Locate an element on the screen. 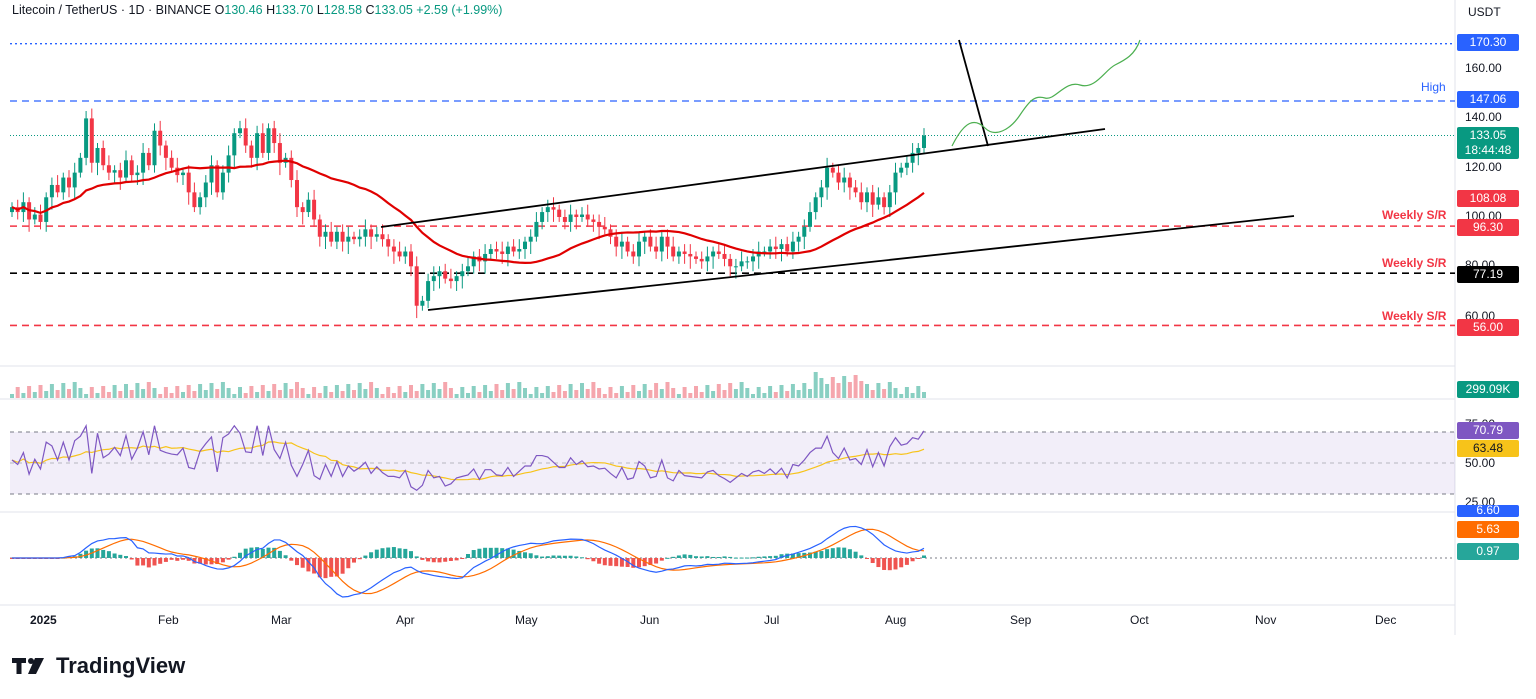 The height and width of the screenshot is (699, 1536). tradingview-logo: TradingView is located at coordinates (98, 666).